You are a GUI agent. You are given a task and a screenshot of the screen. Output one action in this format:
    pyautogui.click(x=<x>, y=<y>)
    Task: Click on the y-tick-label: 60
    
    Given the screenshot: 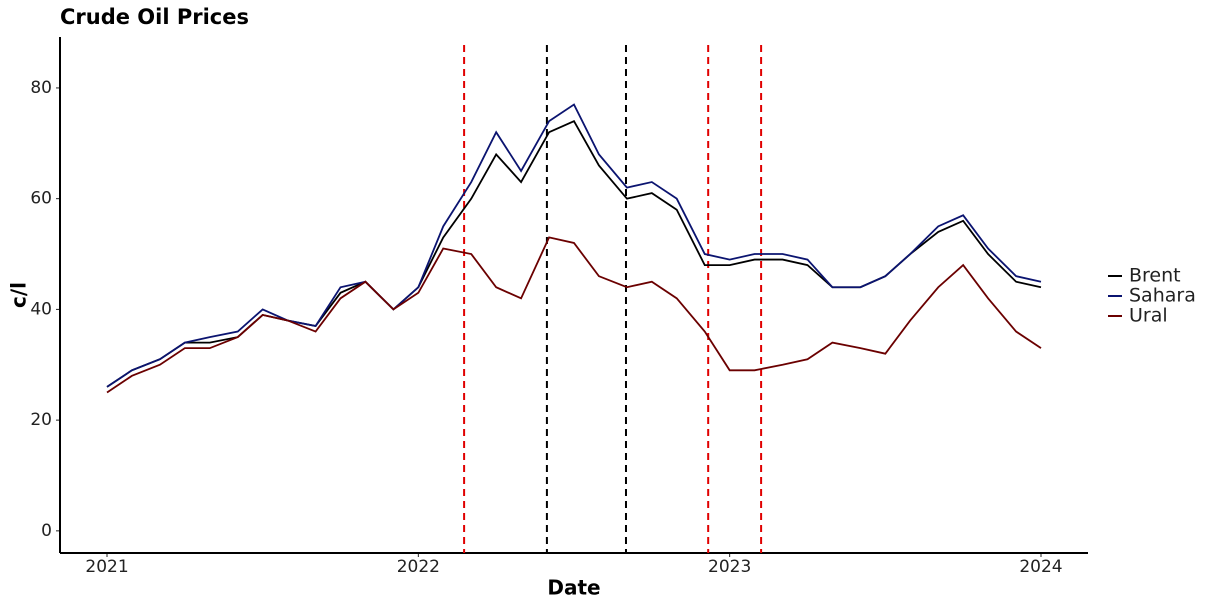 What is the action you would take?
    pyautogui.click(x=41, y=199)
    